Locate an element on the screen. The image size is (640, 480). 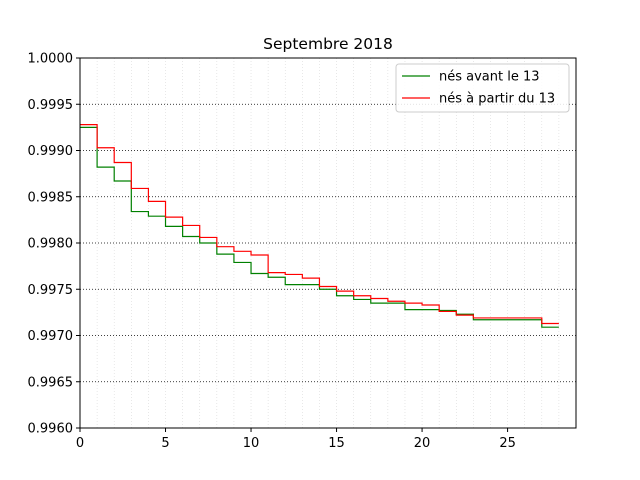
x-tick-label: 20 is located at coordinates (422, 443).